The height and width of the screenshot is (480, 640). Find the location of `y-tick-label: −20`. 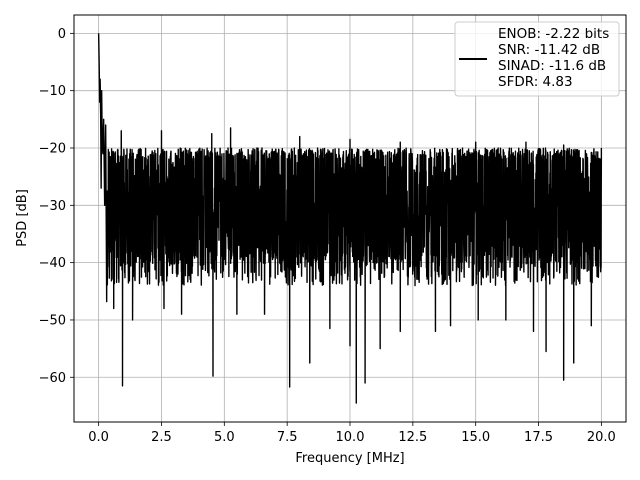

y-tick-label: −20 is located at coordinates (52, 148).